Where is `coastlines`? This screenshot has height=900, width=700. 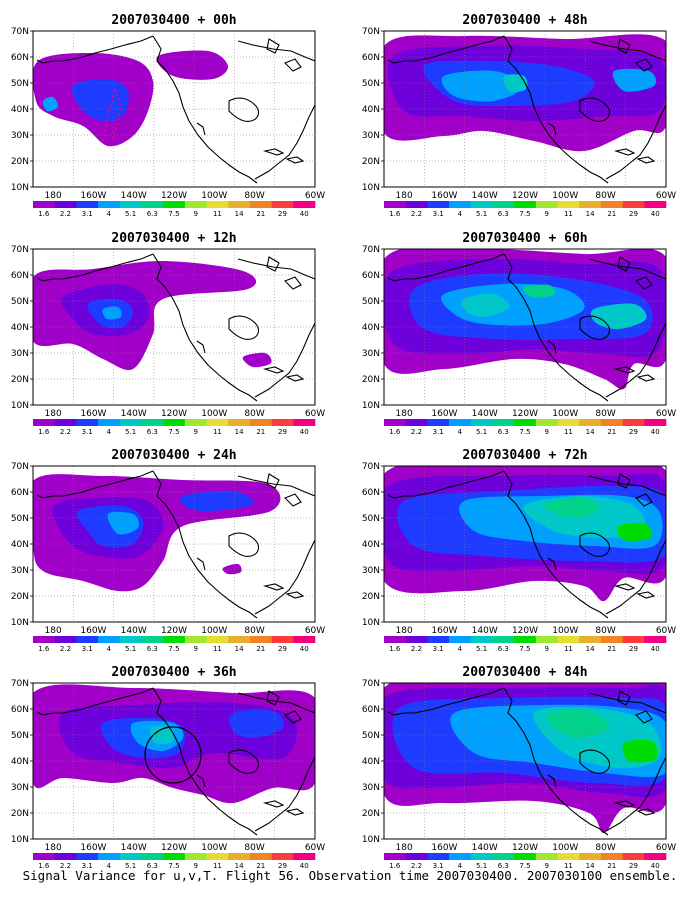
coastlines is located at coordinates (526, 761).